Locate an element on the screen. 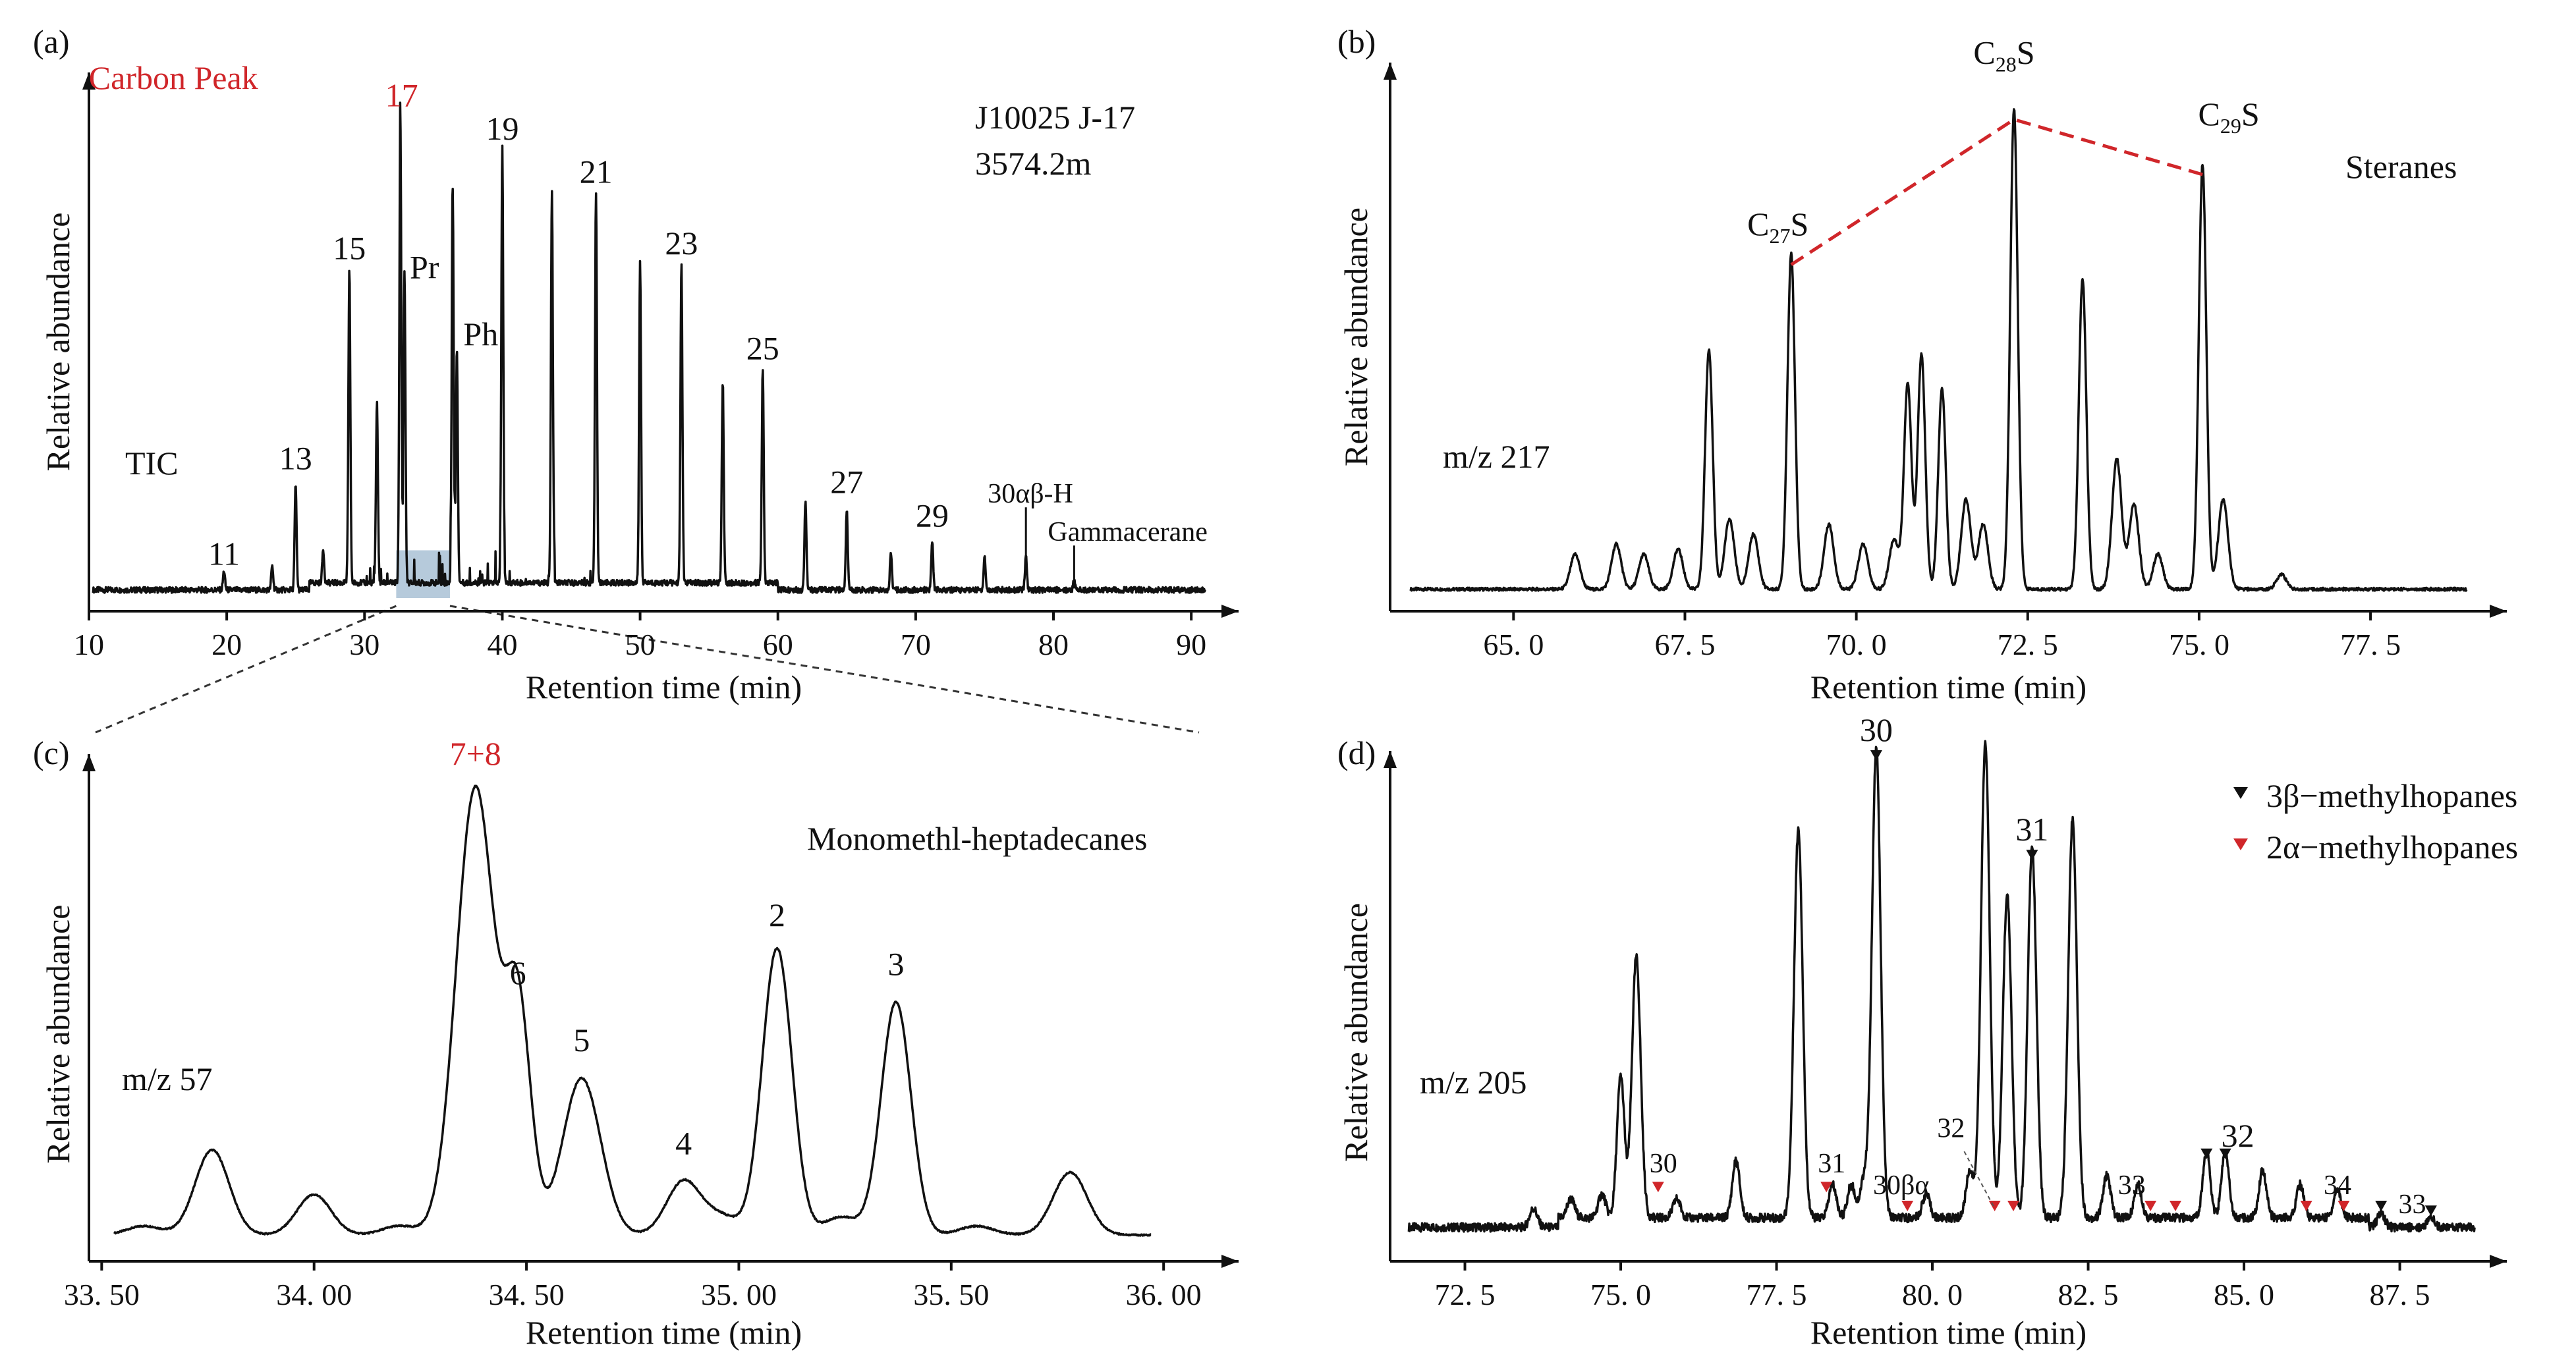 The image size is (2576, 1370). trace-label: TIC is located at coordinates (152, 463).